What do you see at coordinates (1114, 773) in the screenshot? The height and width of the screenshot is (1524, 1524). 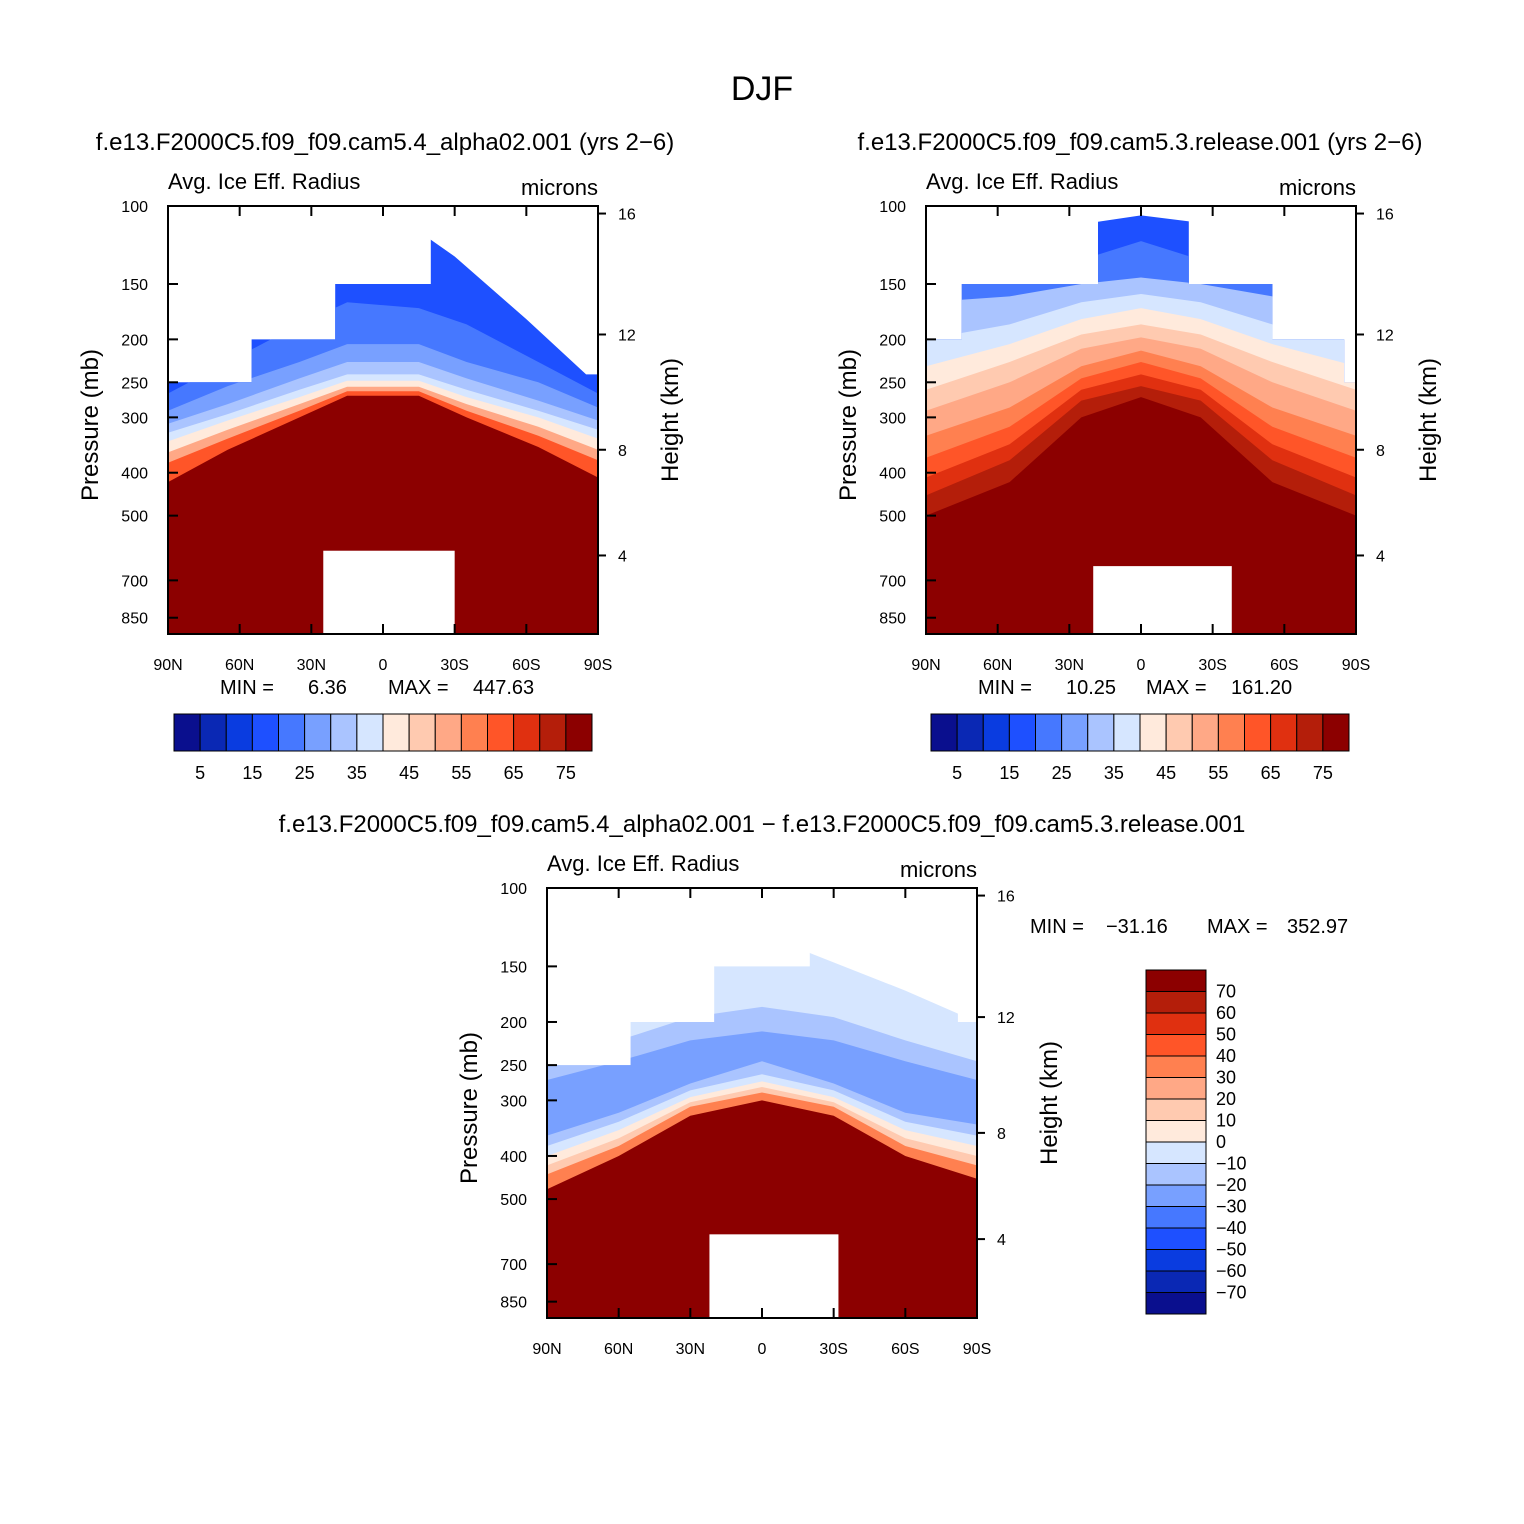 I see `colorbar-label: 35` at bounding box center [1114, 773].